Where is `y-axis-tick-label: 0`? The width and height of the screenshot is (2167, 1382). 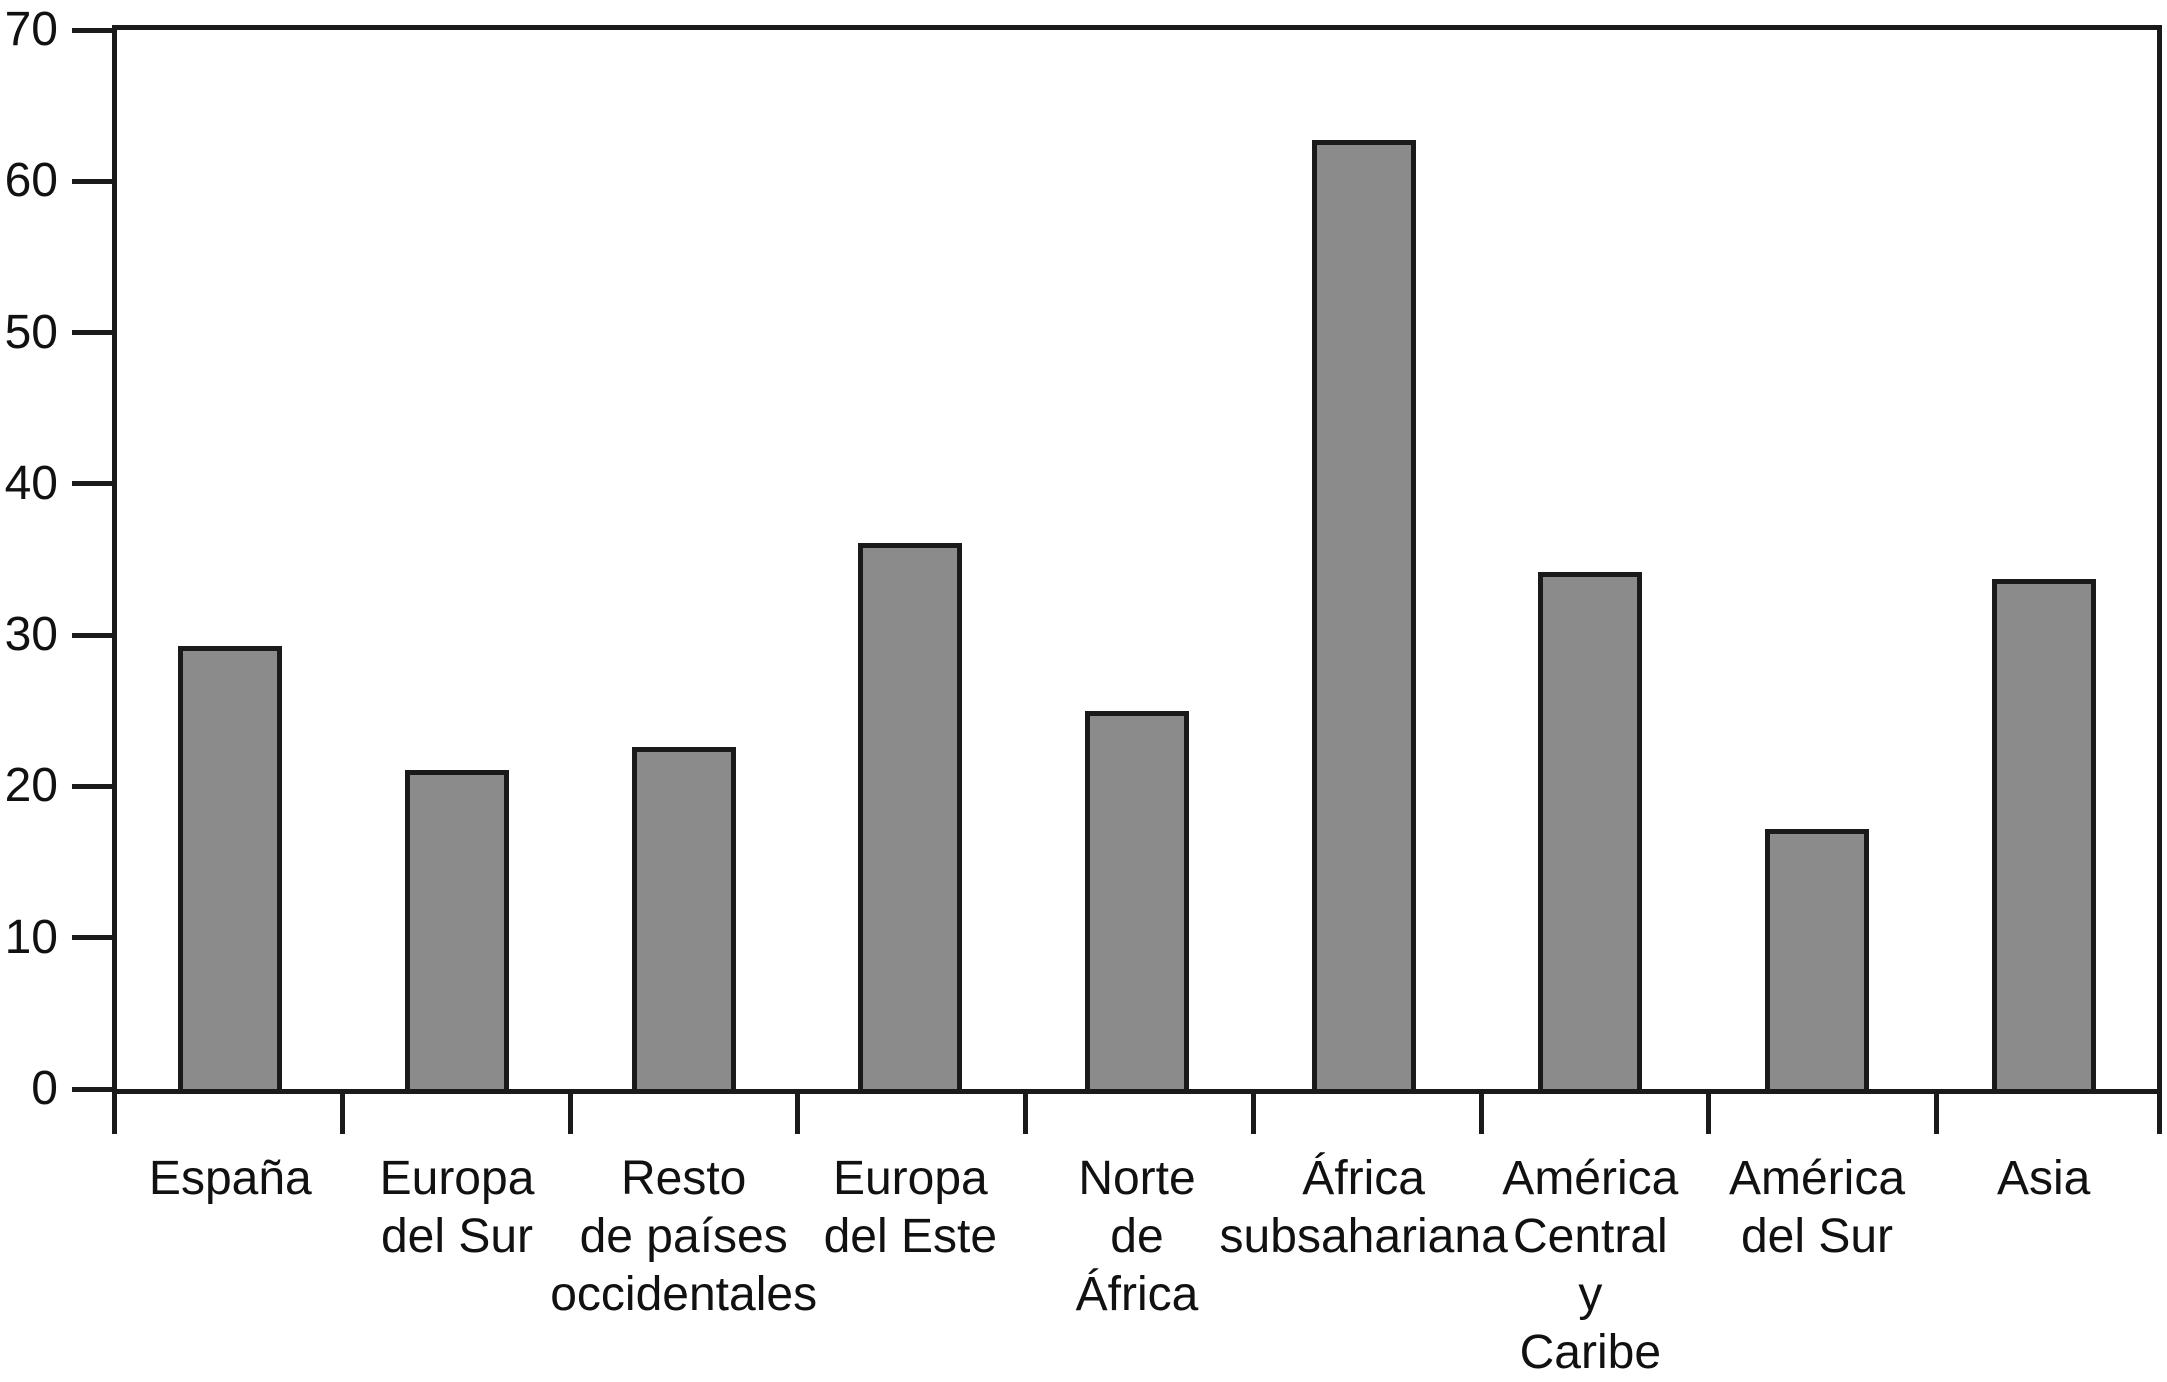
y-axis-tick-label: 0 is located at coordinates (44, 1088).